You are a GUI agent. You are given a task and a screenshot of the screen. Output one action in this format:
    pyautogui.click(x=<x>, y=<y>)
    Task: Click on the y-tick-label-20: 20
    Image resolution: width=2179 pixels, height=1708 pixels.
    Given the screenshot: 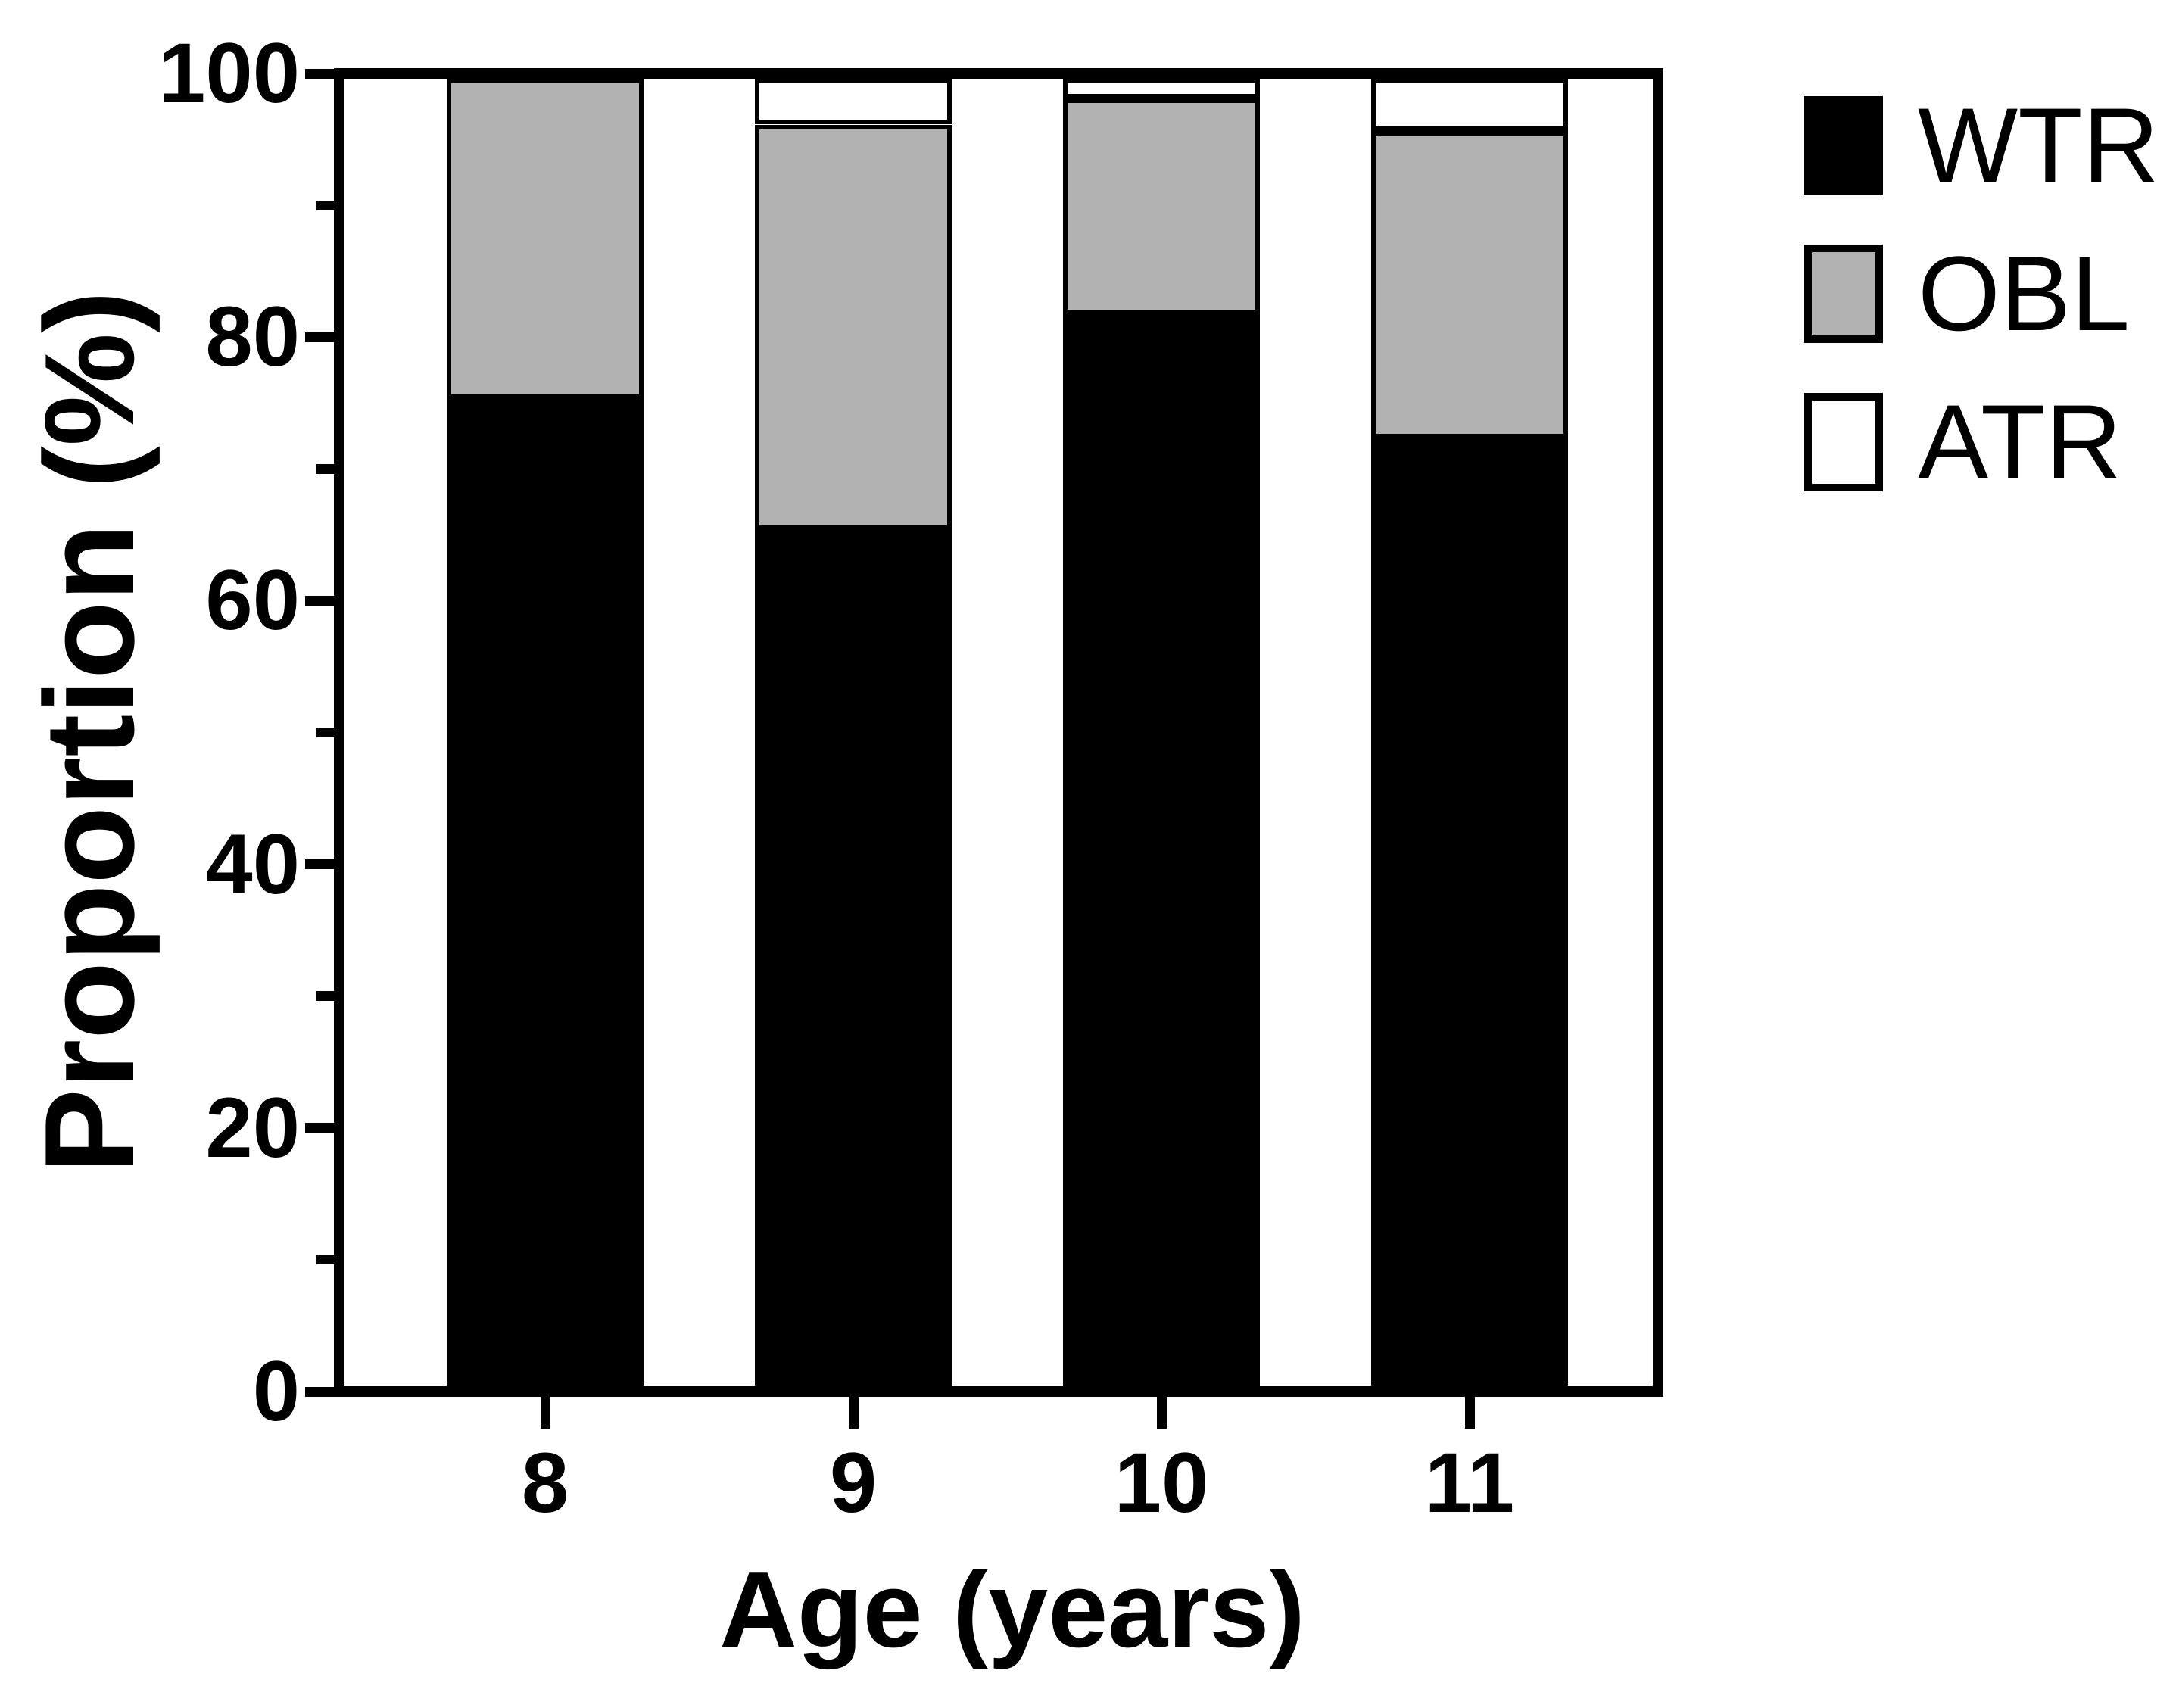 What is the action you would take?
    pyautogui.click(x=252, y=1127)
    